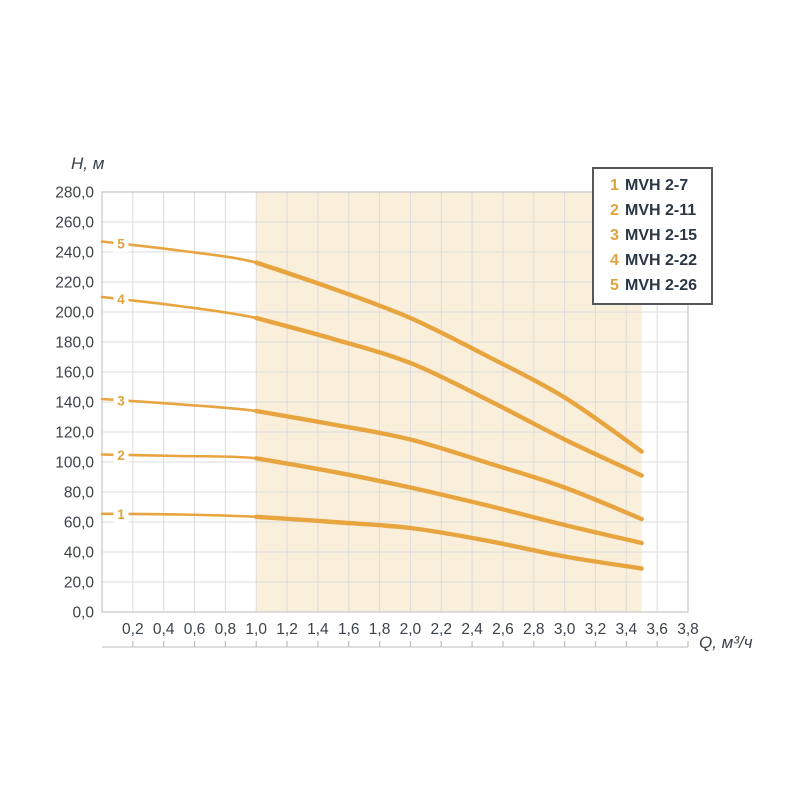  I want to click on svg-text: 0,0, so click(83, 613).